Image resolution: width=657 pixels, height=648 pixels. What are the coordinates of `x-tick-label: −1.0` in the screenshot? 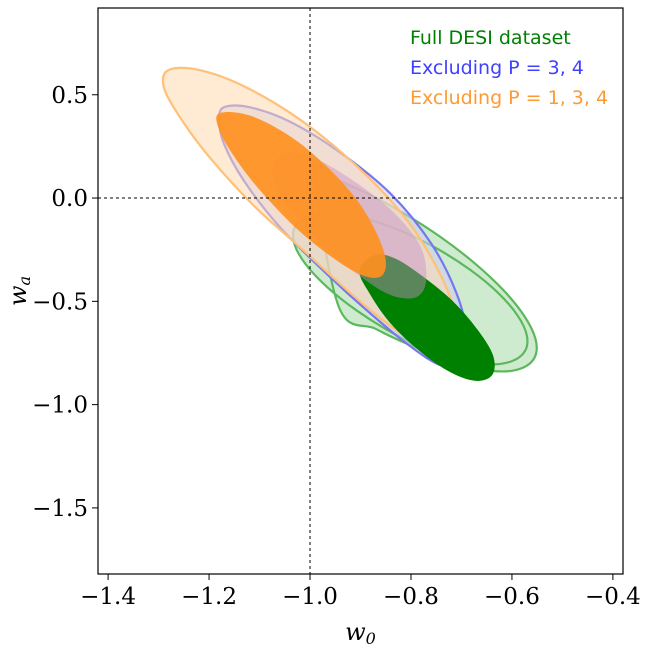 It's located at (310, 597).